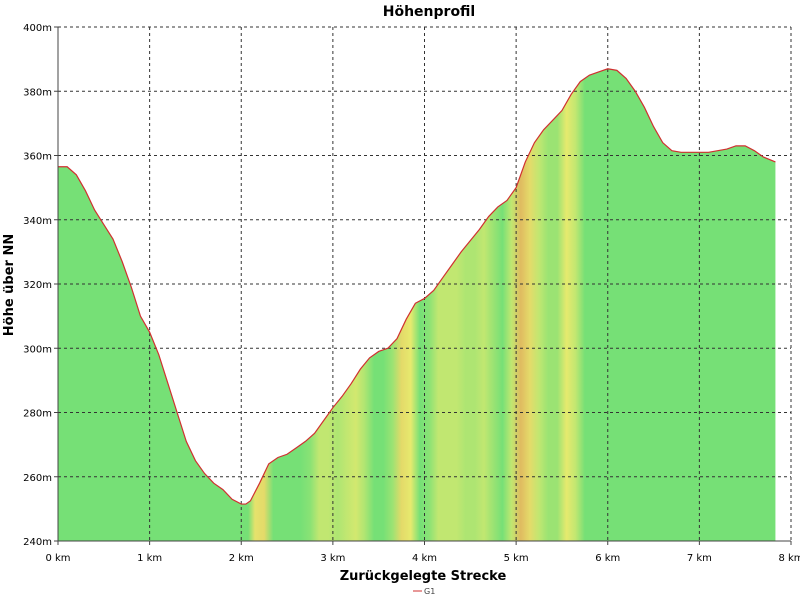 This screenshot has width=800, height=600. What do you see at coordinates (424, 558) in the screenshot?
I see `x-tick-label: 4 km` at bounding box center [424, 558].